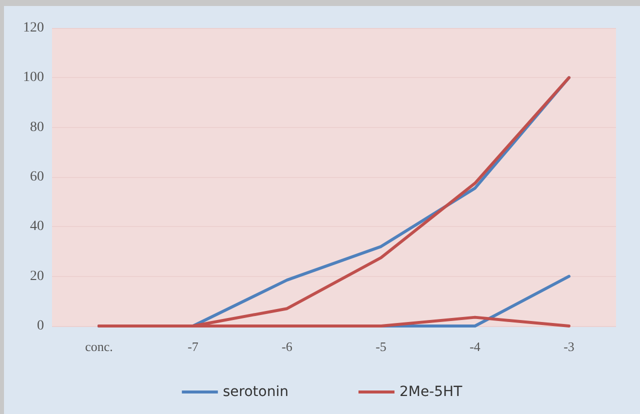 Image resolution: width=640 pixels, height=414 pixels. I want to click on y-tick-label: 100, so click(33, 78).